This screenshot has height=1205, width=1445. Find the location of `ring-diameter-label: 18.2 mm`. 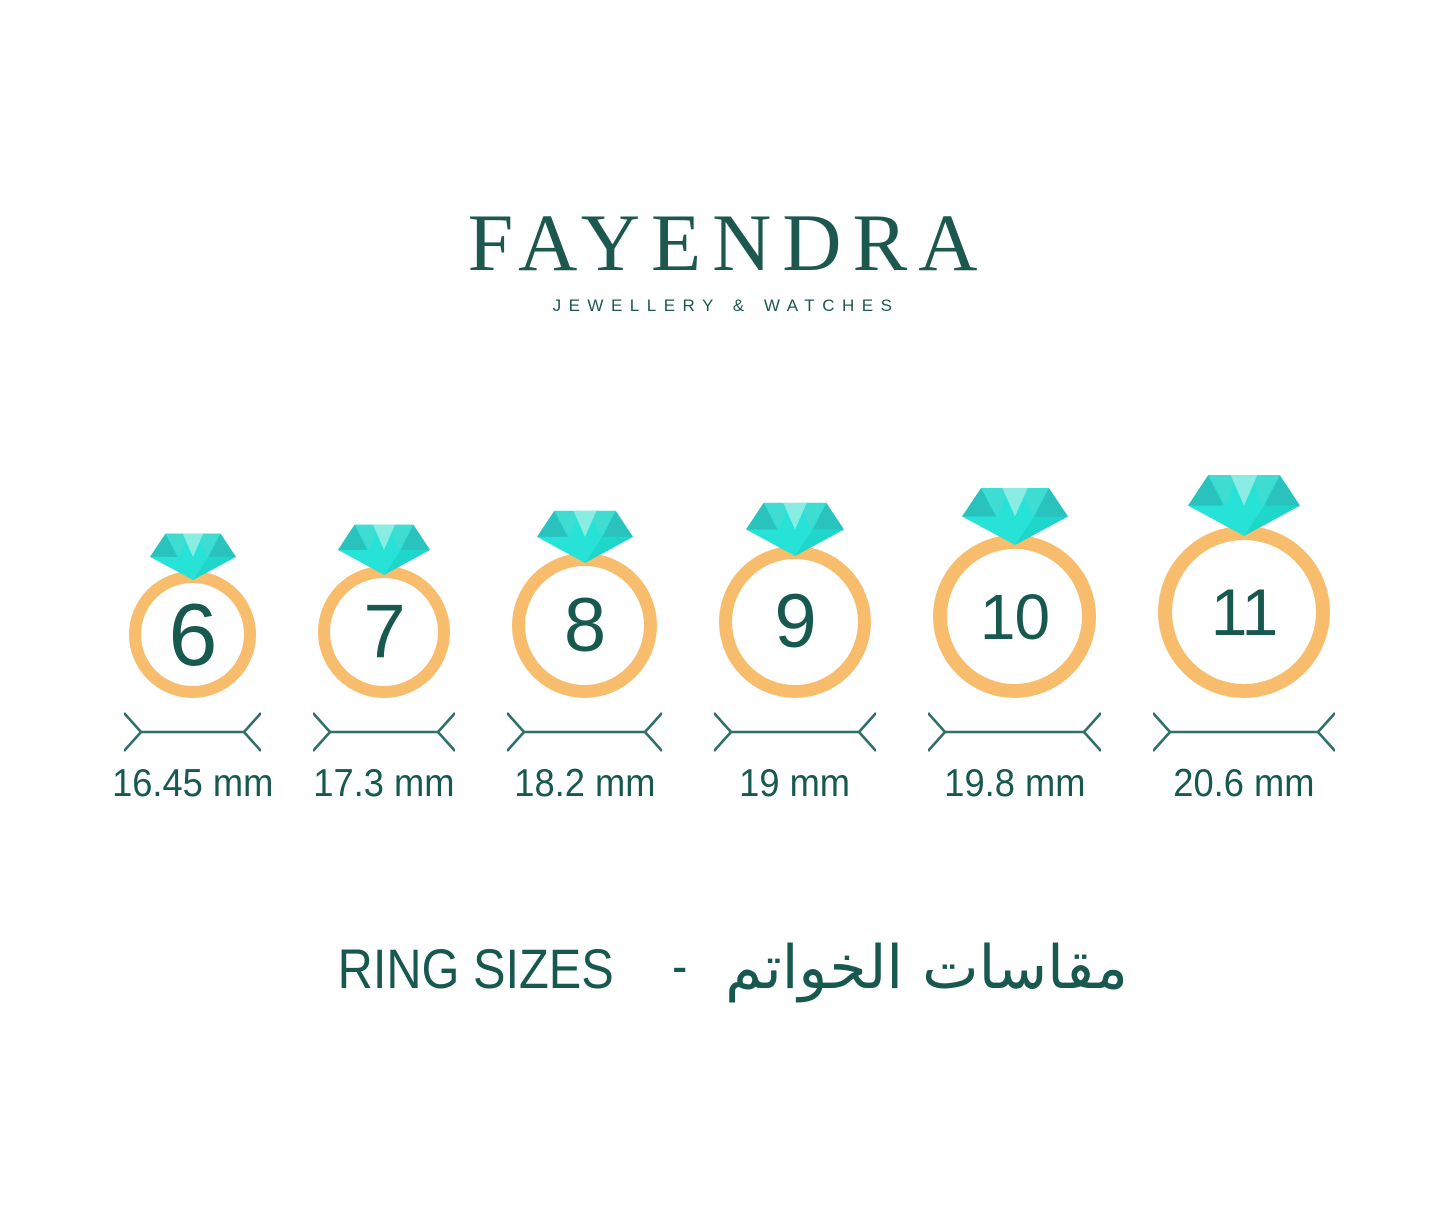

ring-diameter-label: 18.2 mm is located at coordinates (584, 783).